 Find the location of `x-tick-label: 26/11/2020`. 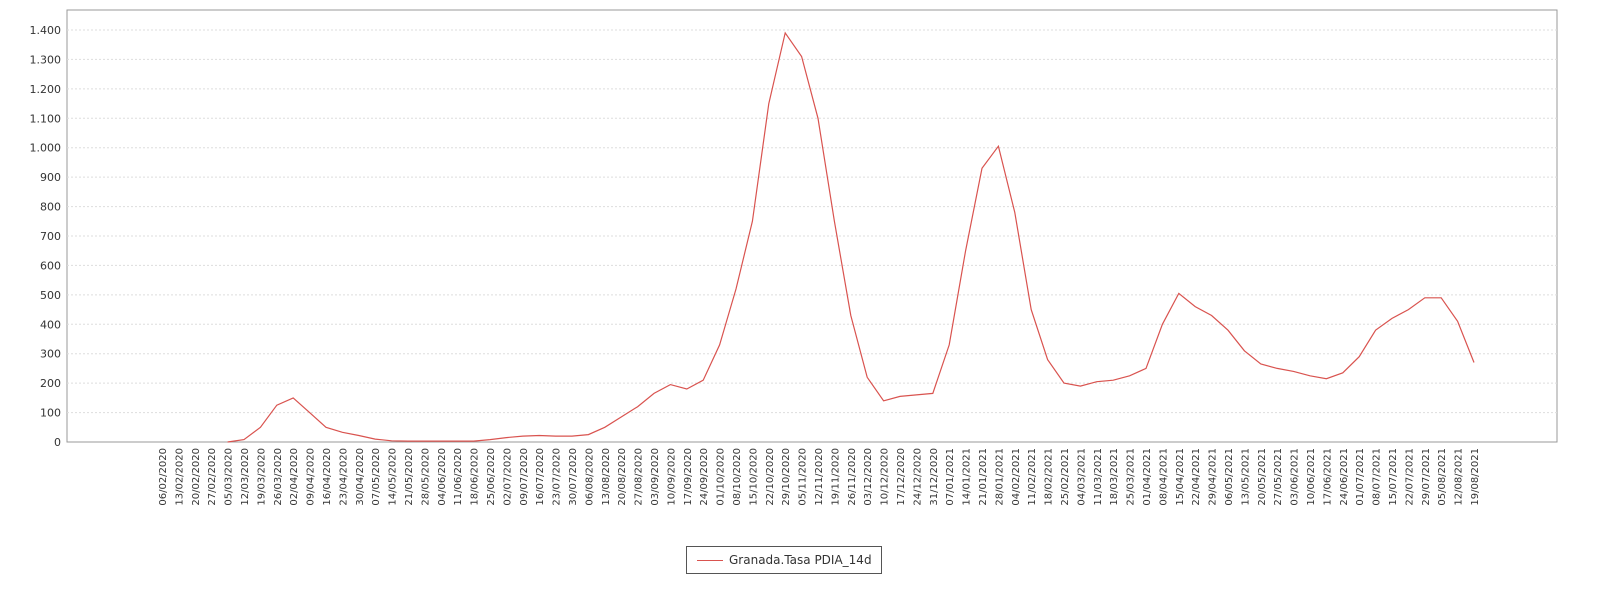

x-tick-label: 26/11/2020 is located at coordinates (852, 477).